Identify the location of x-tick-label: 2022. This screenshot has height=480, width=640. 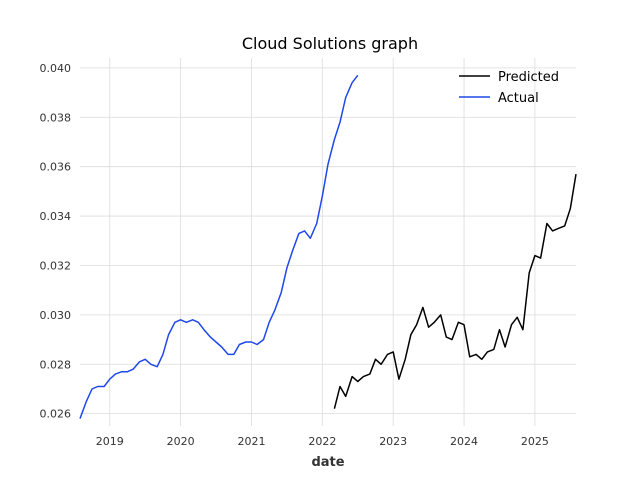
(322, 441).